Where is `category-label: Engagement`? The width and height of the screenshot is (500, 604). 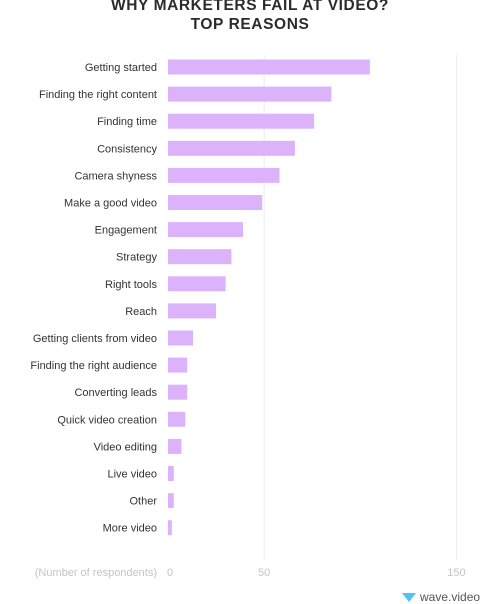 category-label: Engagement is located at coordinates (126, 231).